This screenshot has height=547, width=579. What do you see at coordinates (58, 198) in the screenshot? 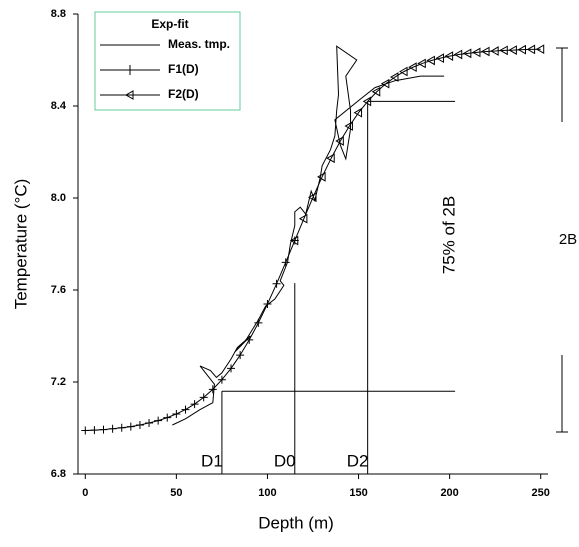
I see `y-tick-label: 8.0` at bounding box center [58, 198].